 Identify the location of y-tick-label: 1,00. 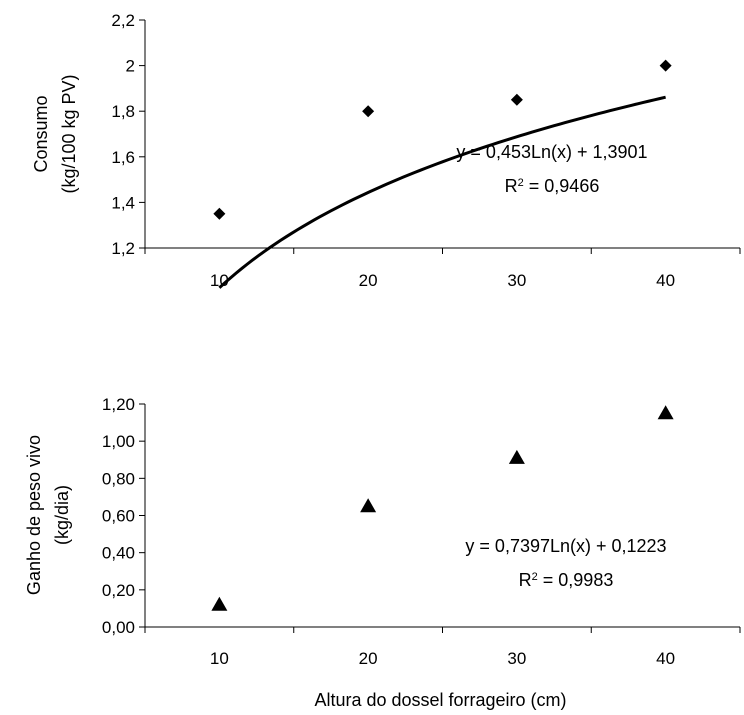
(118, 441).